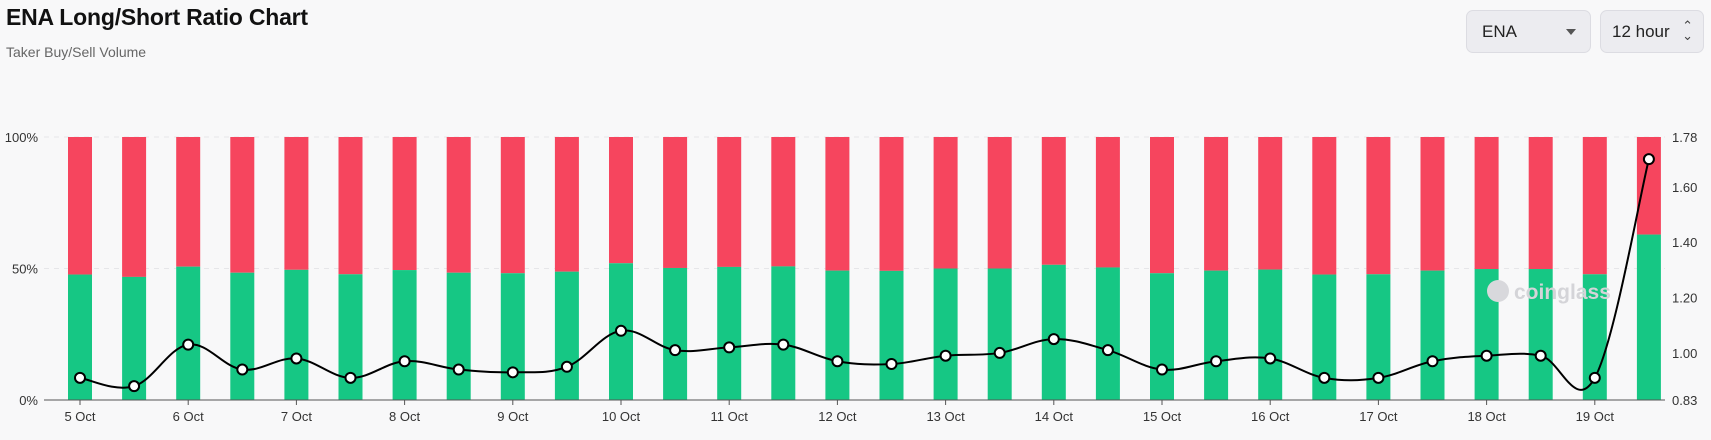 This screenshot has height=440, width=1711. I want to click on sort-updown-icon: ⌃ ⌄, so click(1687, 30).